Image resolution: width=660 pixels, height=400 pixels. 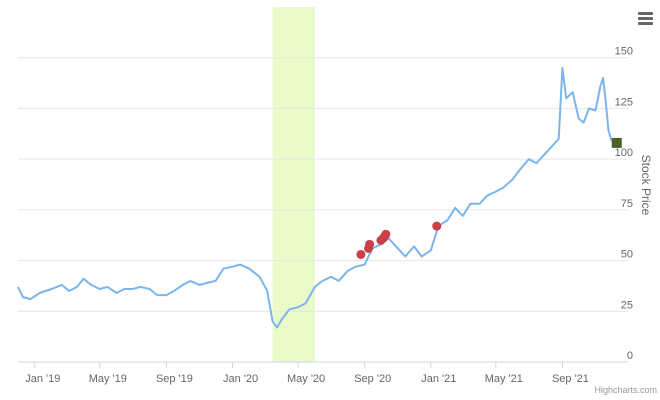 What do you see at coordinates (630, 356) in the screenshot?
I see `y-tick-label: 0` at bounding box center [630, 356].